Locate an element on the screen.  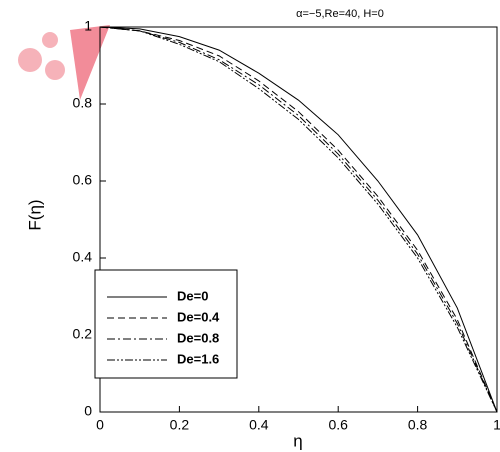
legend-label: De=0.4 is located at coordinates (198, 316).